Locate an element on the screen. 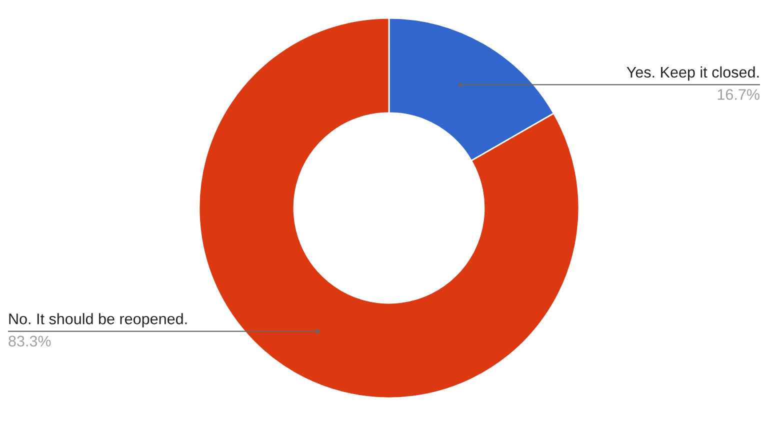 The image size is (777, 437). slice-label: No. It should be reopened. is located at coordinates (98, 320).